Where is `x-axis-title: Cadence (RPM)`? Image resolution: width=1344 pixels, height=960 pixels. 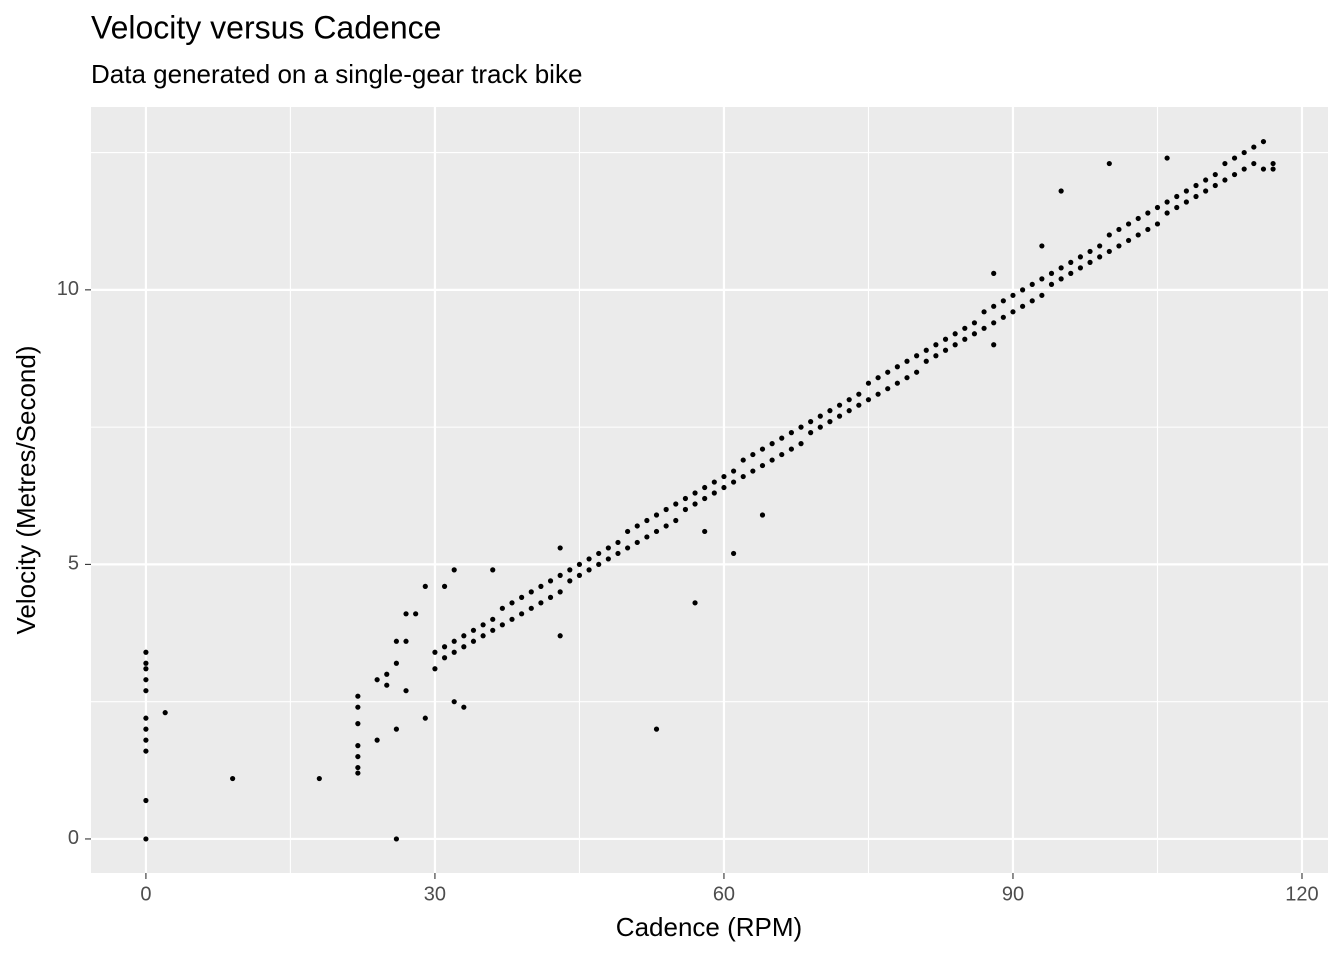 x-axis-title: Cadence (RPM) is located at coordinates (709, 927).